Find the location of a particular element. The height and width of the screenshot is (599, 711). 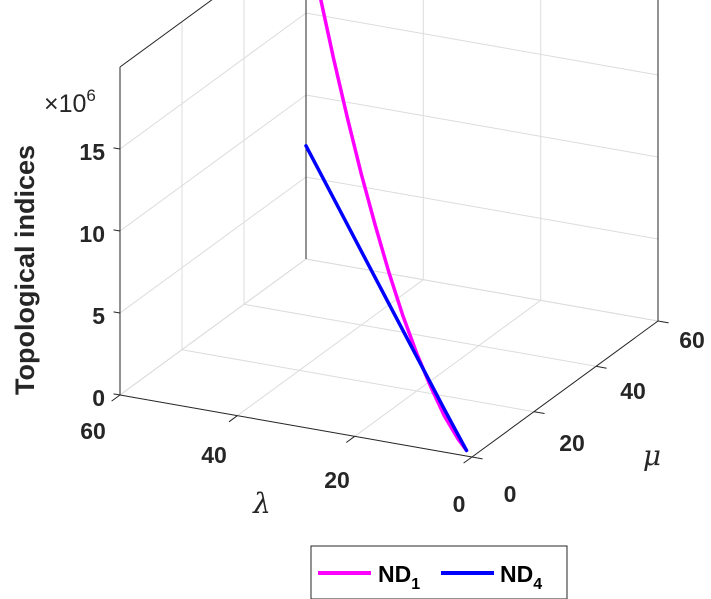

z-multiplier: ×10⁶ is located at coordinates (70, 102).